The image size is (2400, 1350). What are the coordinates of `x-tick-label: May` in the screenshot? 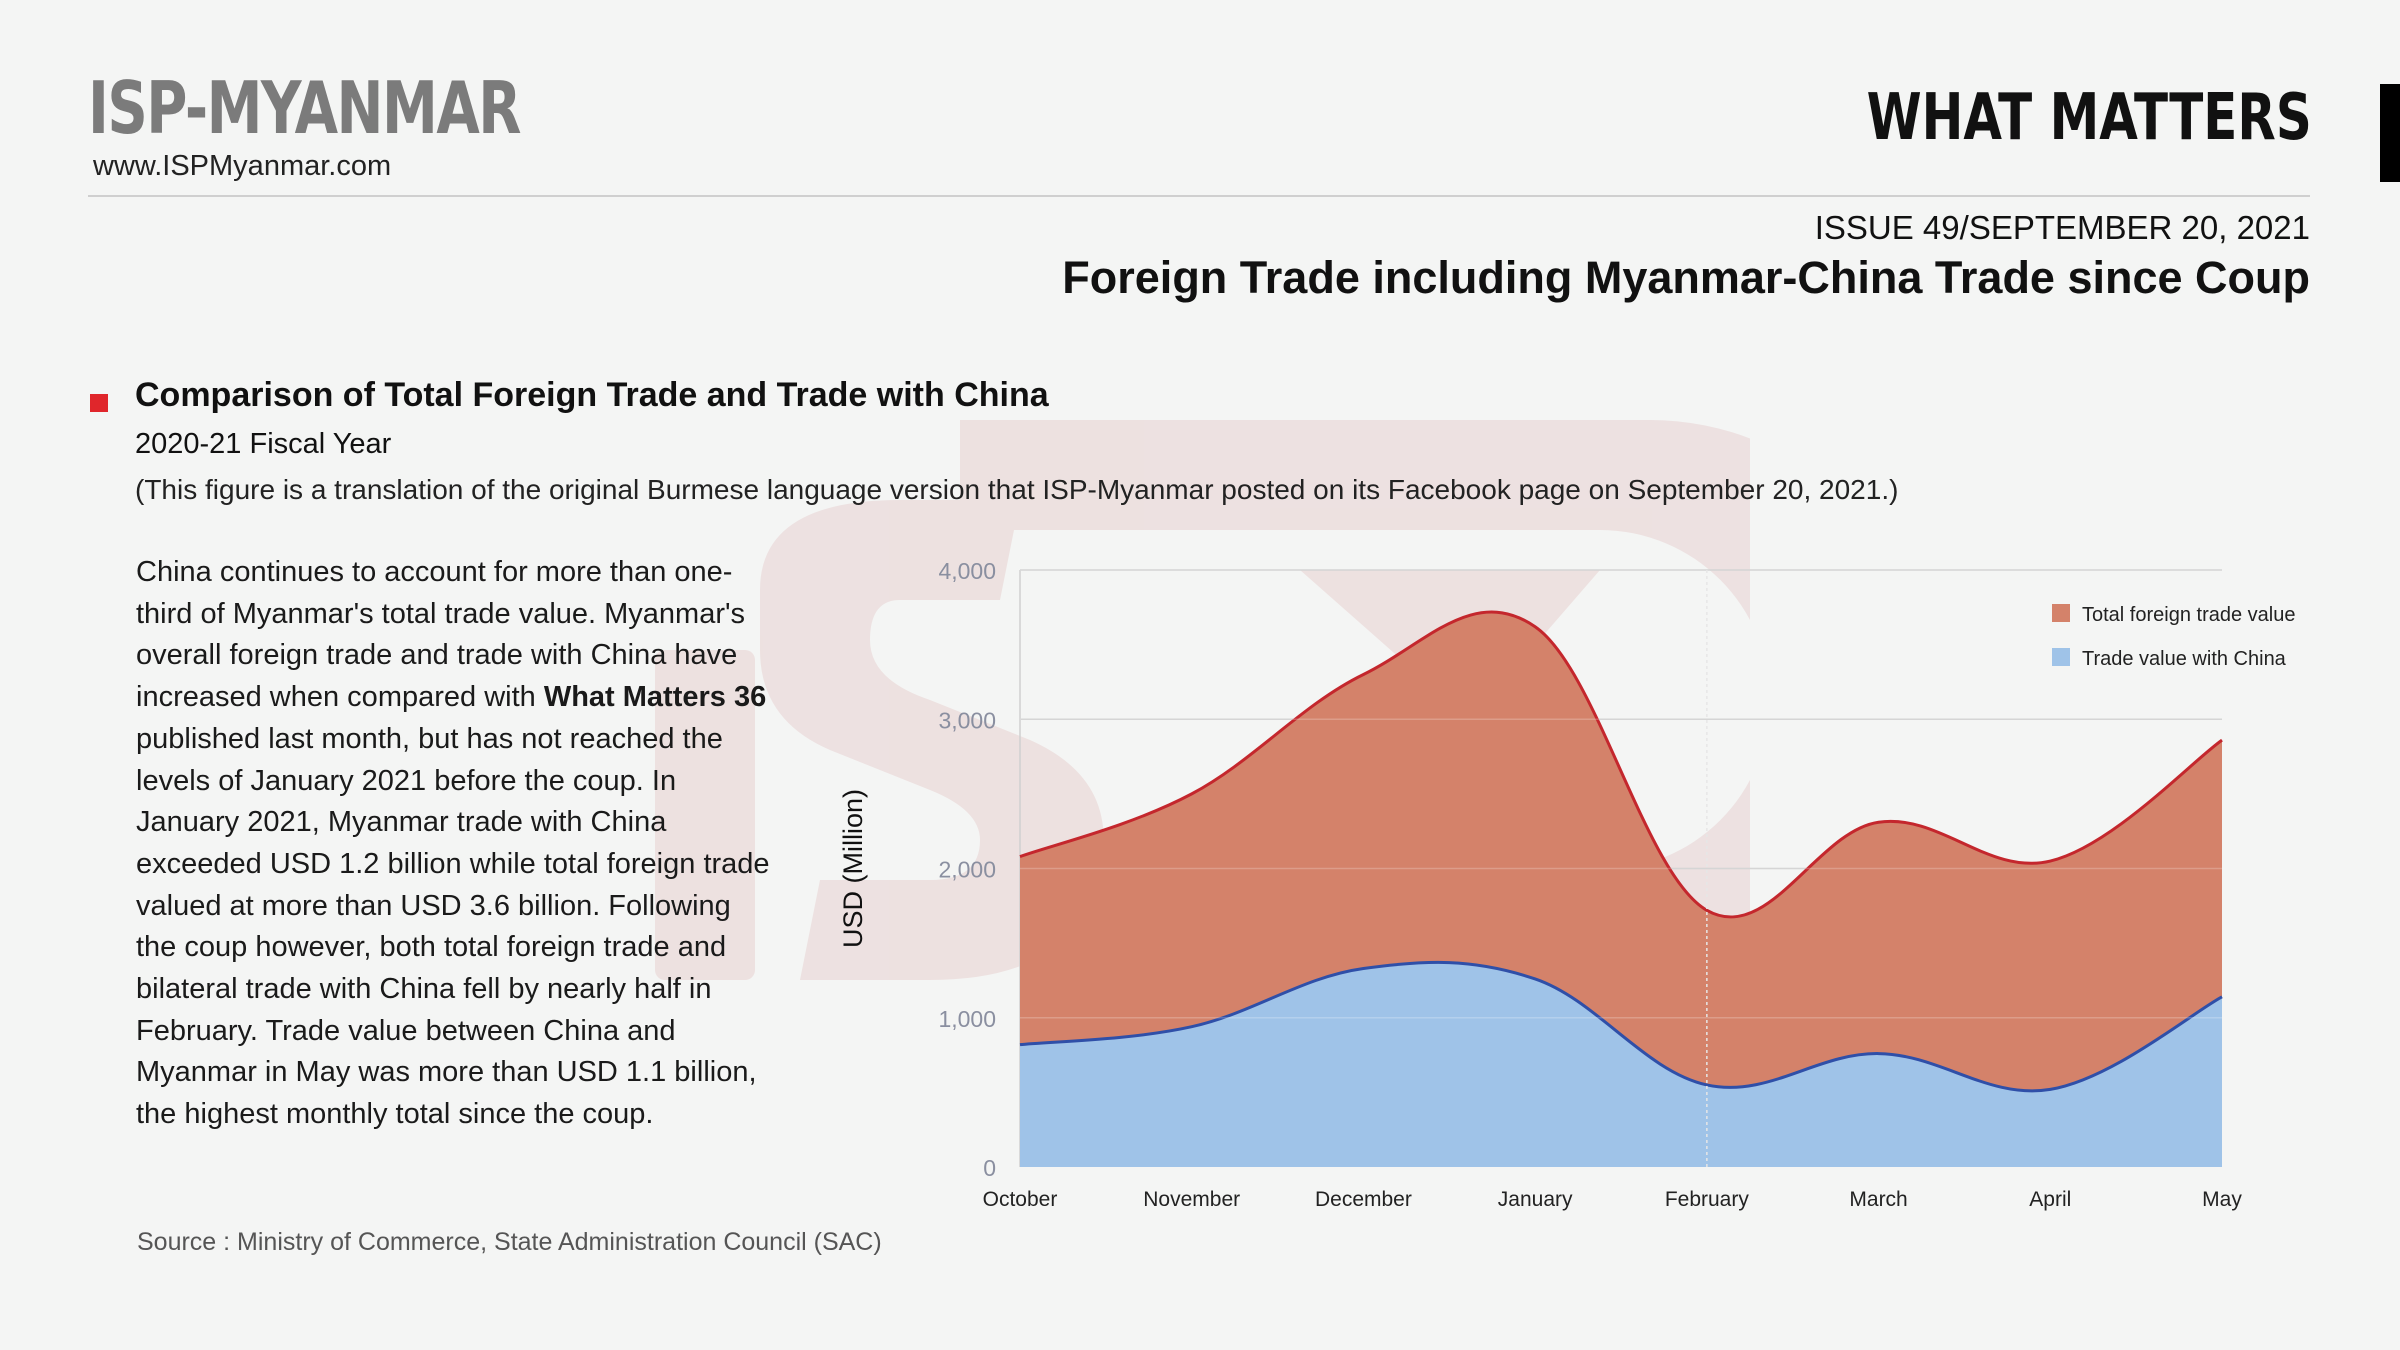 It's located at (2222, 1199).